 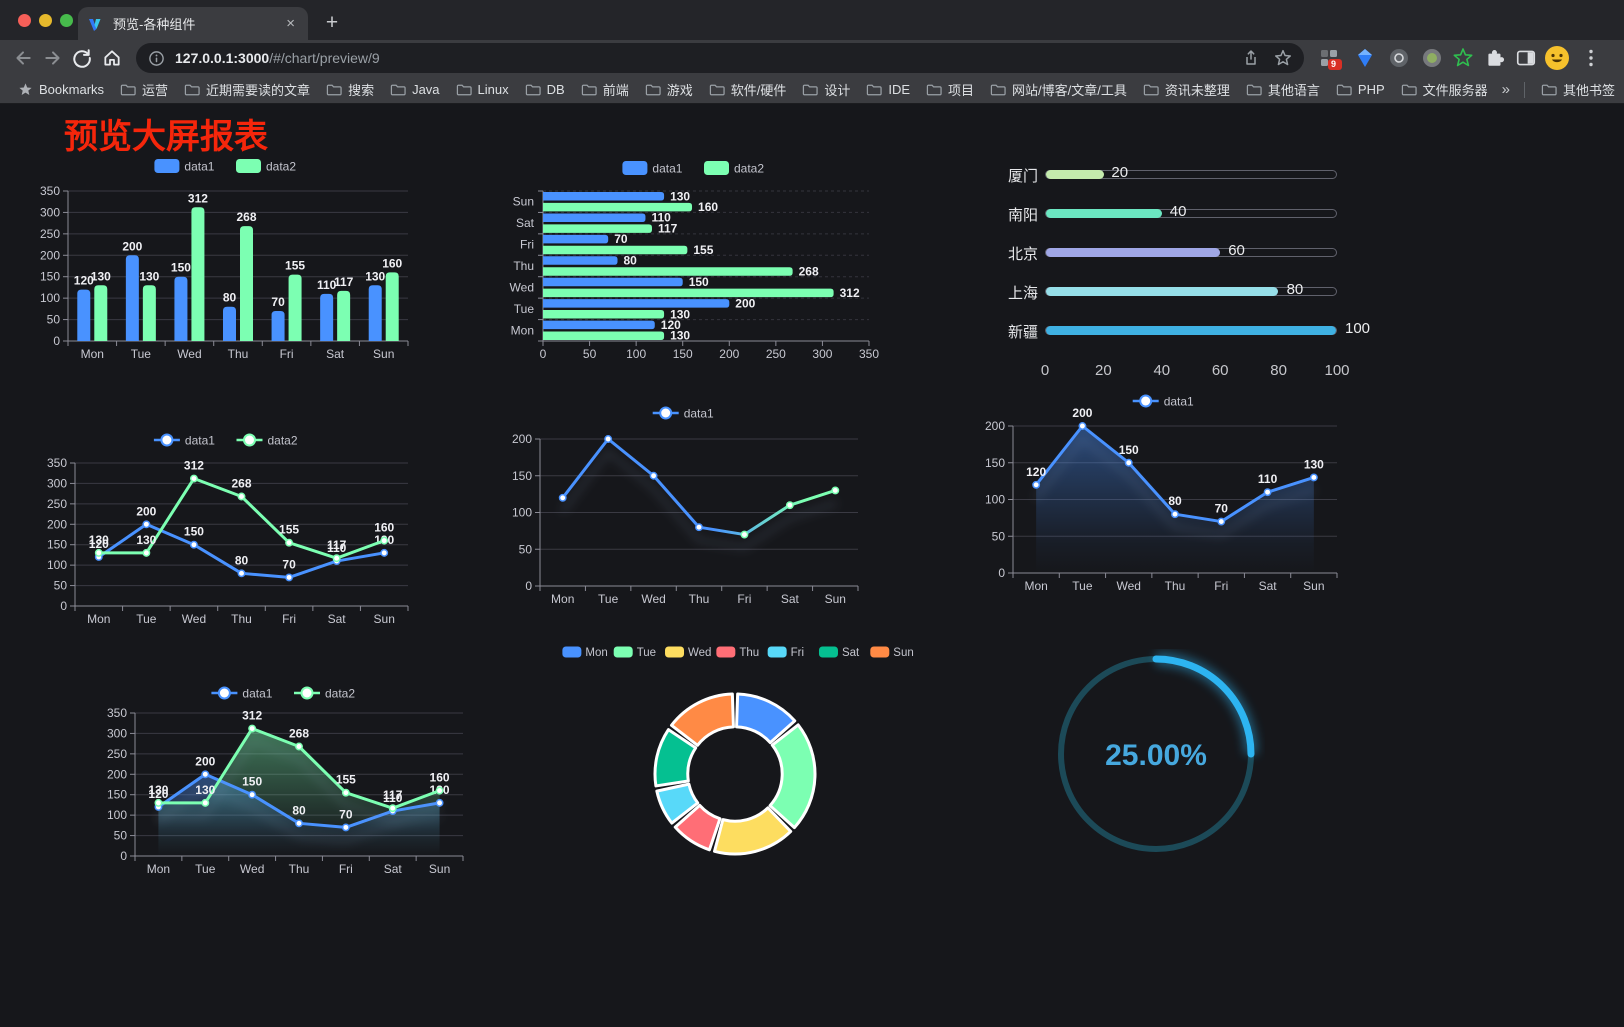 What do you see at coordinates (1399, 58) in the screenshot?
I see `extension-command-icon` at bounding box center [1399, 58].